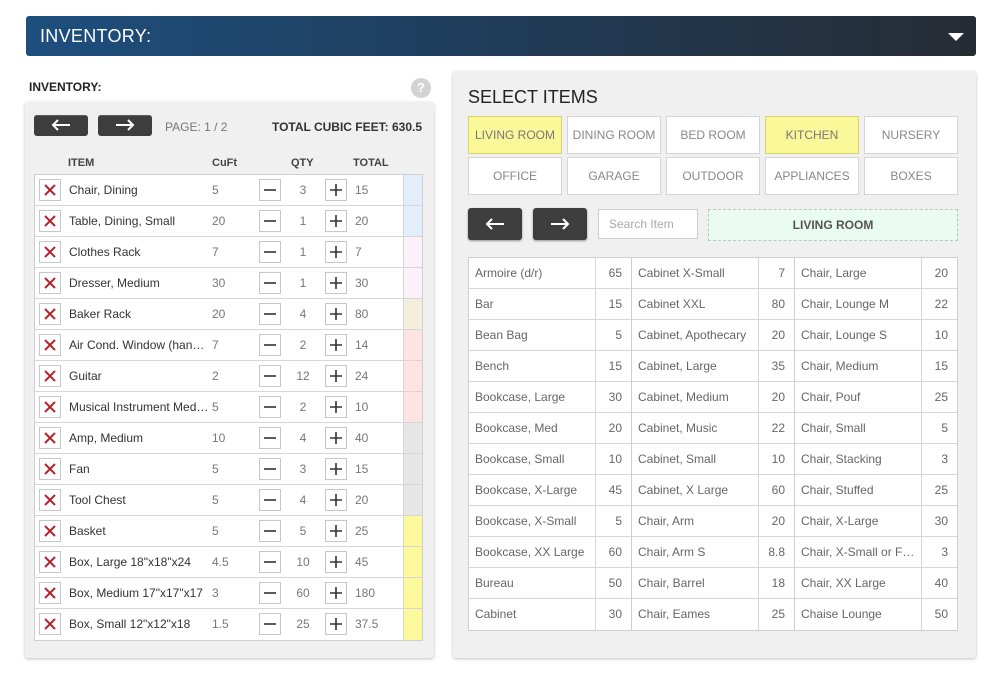 The image size is (1000, 676). What do you see at coordinates (228, 469) in the screenshot?
I see `inventory-row: Fan 5 3 15` at bounding box center [228, 469].